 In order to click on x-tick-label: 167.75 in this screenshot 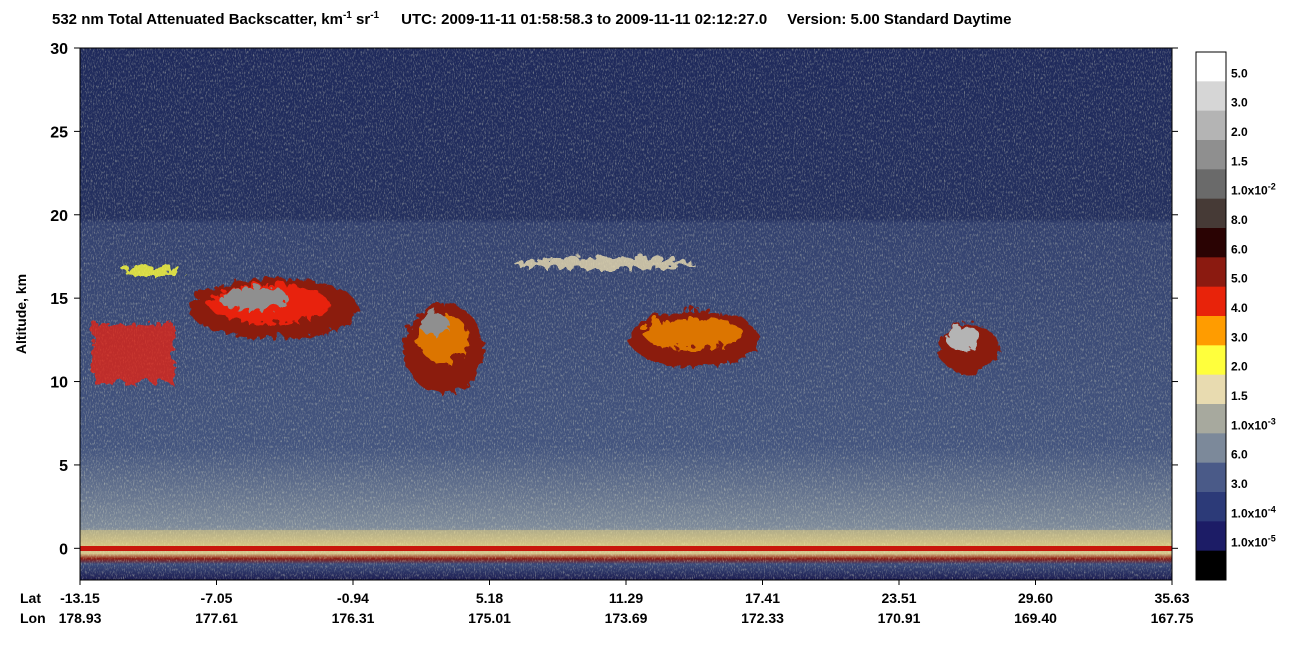, I will do `click(1172, 618)`.